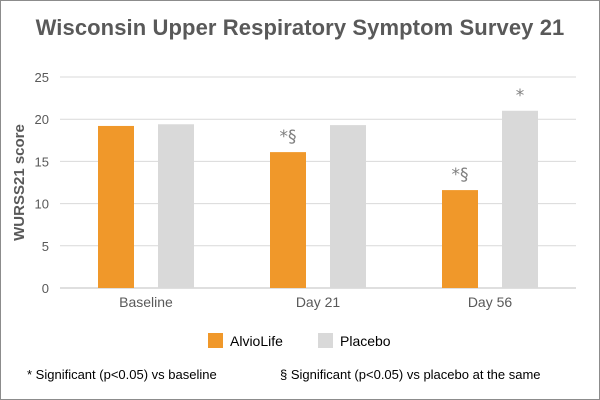 This screenshot has height=400, width=600. What do you see at coordinates (490, 302) in the screenshot?
I see `x-tick-label: Day 56` at bounding box center [490, 302].